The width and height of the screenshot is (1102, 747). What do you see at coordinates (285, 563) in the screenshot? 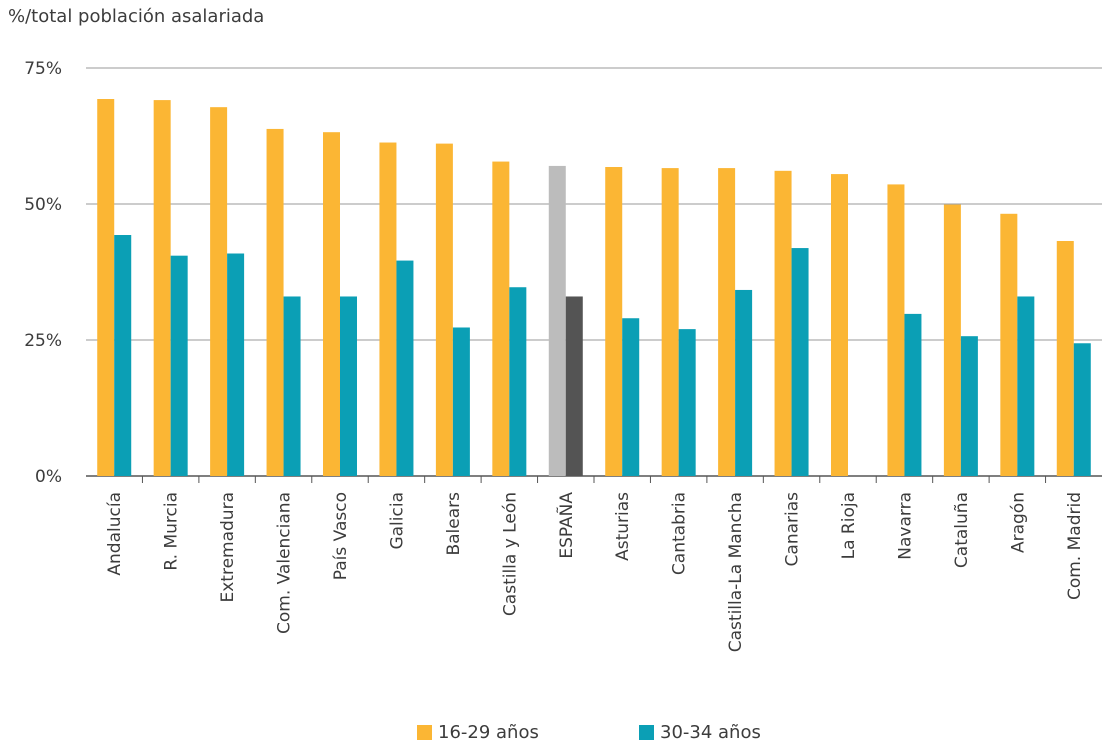
I see `category-label: Com. Valenciana` at bounding box center [285, 563].